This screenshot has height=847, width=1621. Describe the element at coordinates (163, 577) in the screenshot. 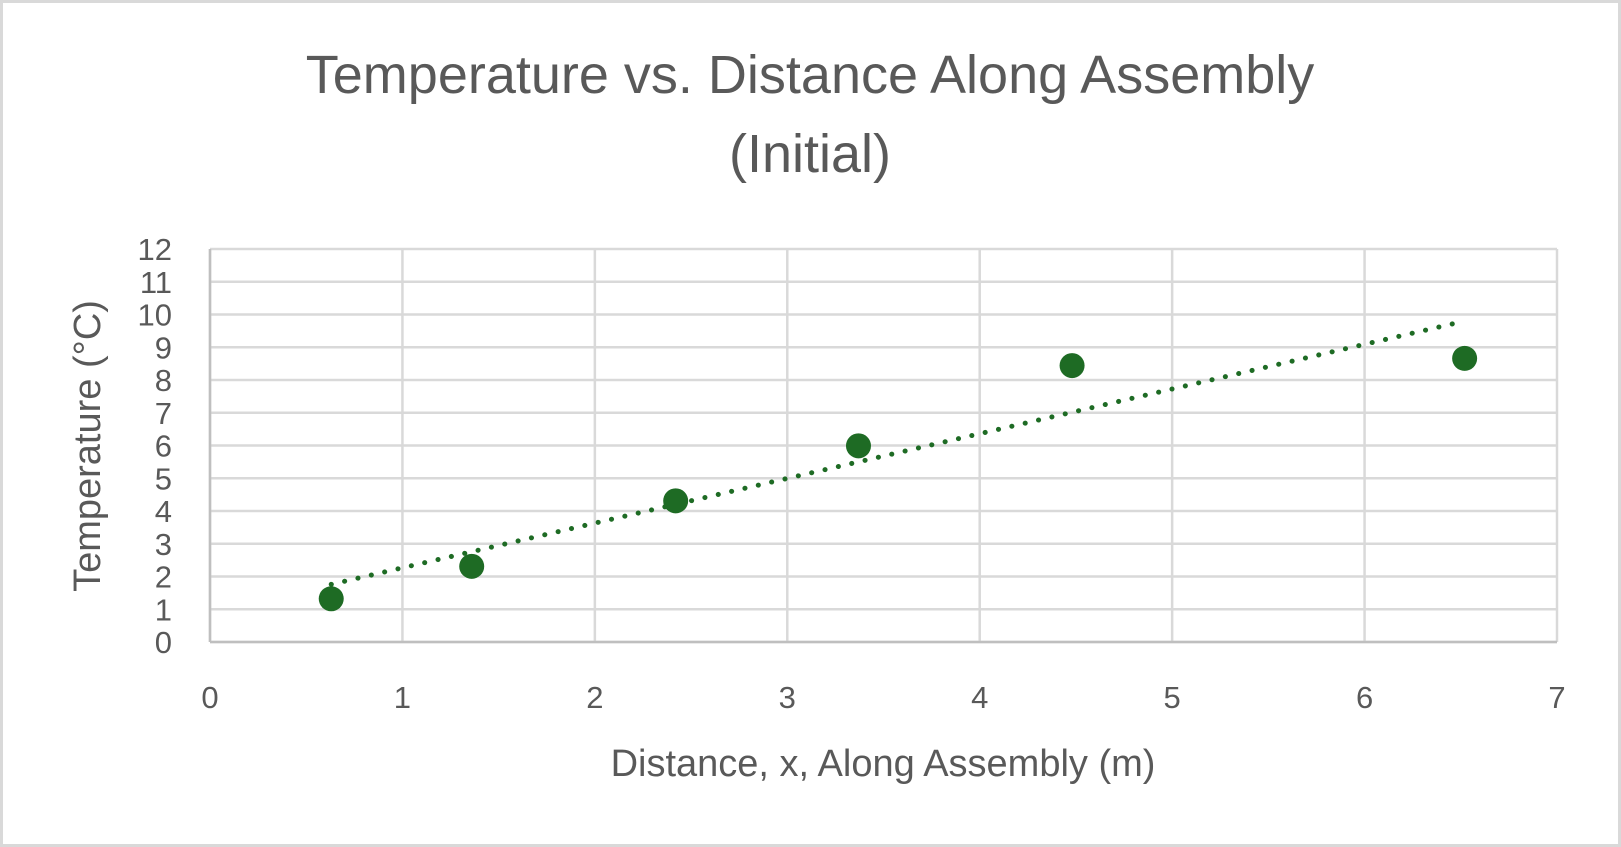

I see `y-tick-label: 2` at that location.